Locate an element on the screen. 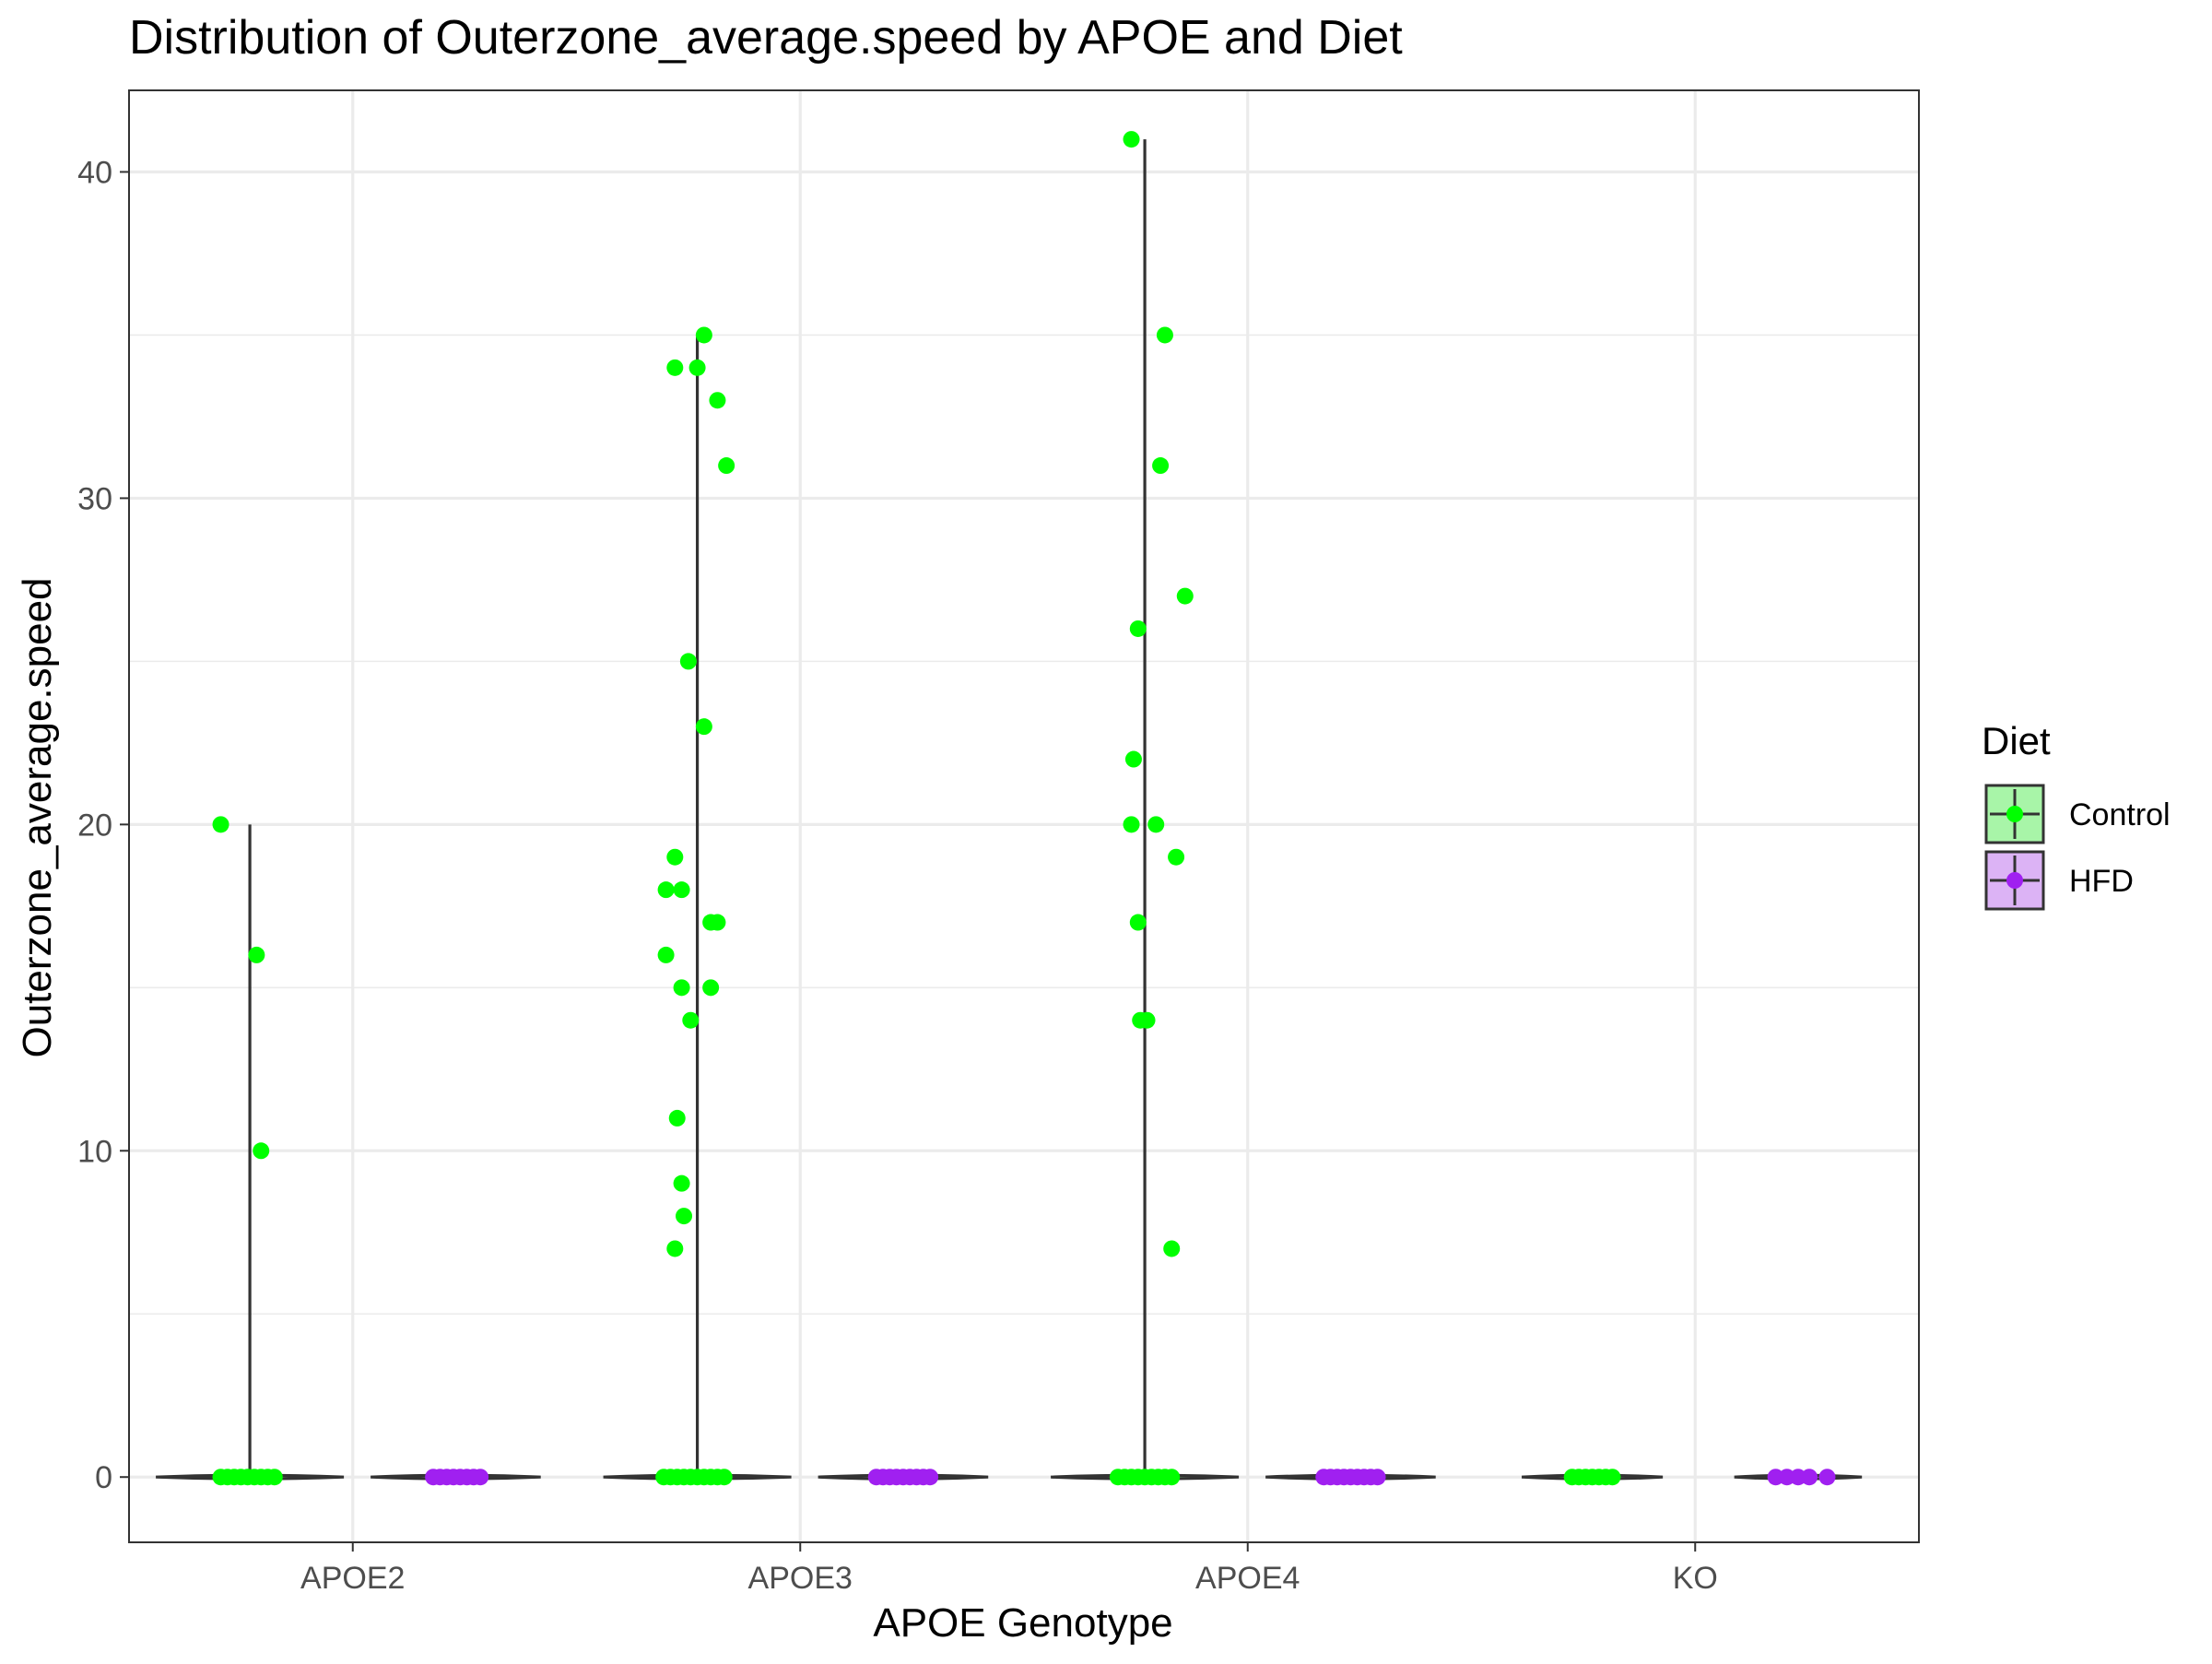 The width and height of the screenshot is (2212, 1664). legend: Diet Control HFD is located at coordinates (2076, 815).